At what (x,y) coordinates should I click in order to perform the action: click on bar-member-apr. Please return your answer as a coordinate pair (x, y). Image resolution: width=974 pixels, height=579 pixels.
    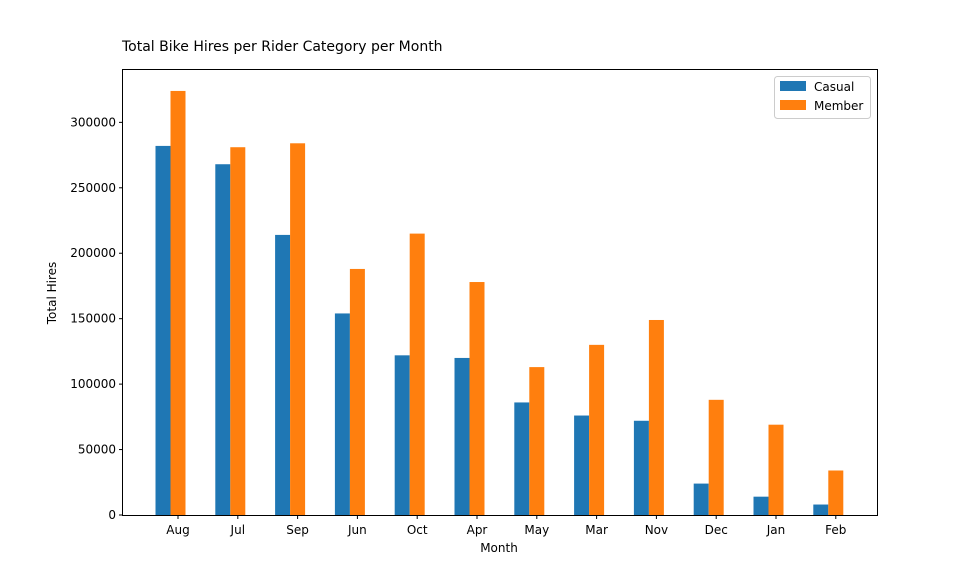
    Looking at the image, I should click on (477, 398).